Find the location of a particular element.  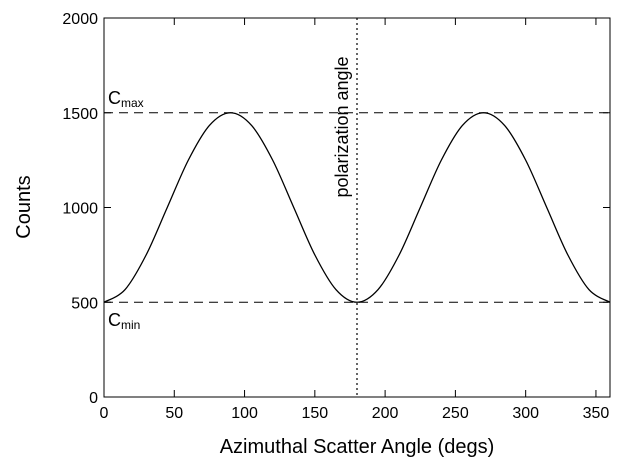

cmin-sub: min is located at coordinates (130, 325).